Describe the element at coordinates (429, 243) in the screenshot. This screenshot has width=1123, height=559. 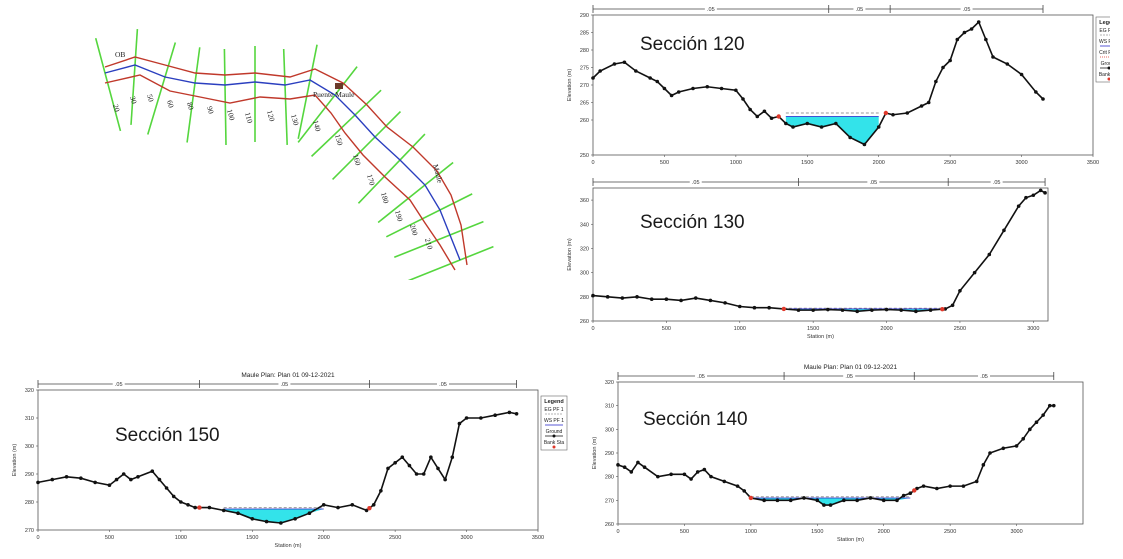
I see `map-section-label: 210` at that location.